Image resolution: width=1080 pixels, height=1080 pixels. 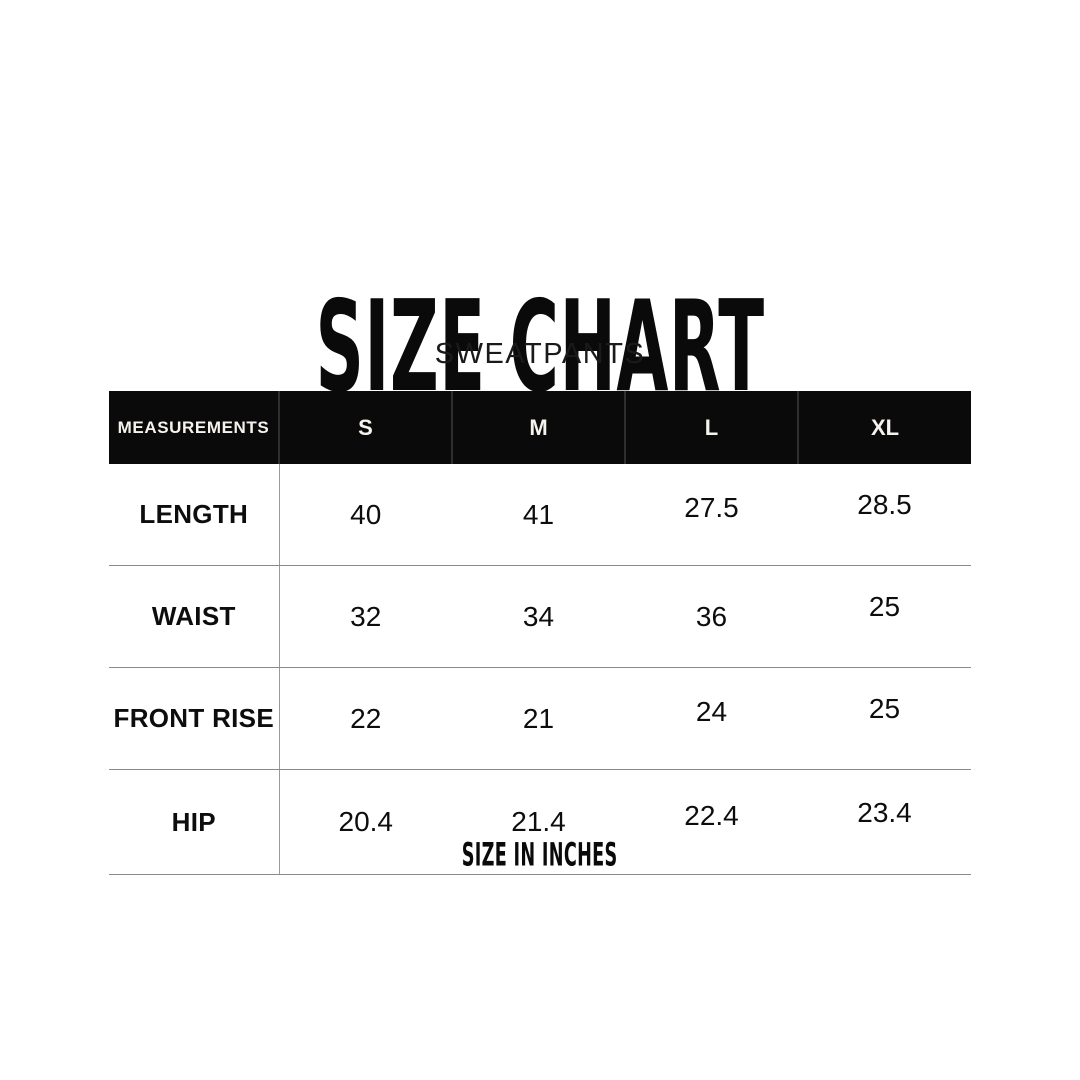 What do you see at coordinates (365, 822) in the screenshot?
I see `size-value-cell: 20.4` at bounding box center [365, 822].